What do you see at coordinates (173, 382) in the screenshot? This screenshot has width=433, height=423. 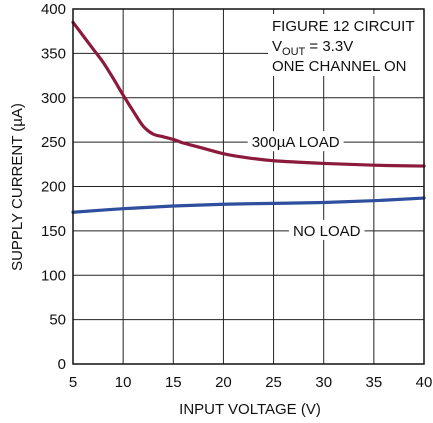 I see `x-tick-label: 15` at bounding box center [173, 382].